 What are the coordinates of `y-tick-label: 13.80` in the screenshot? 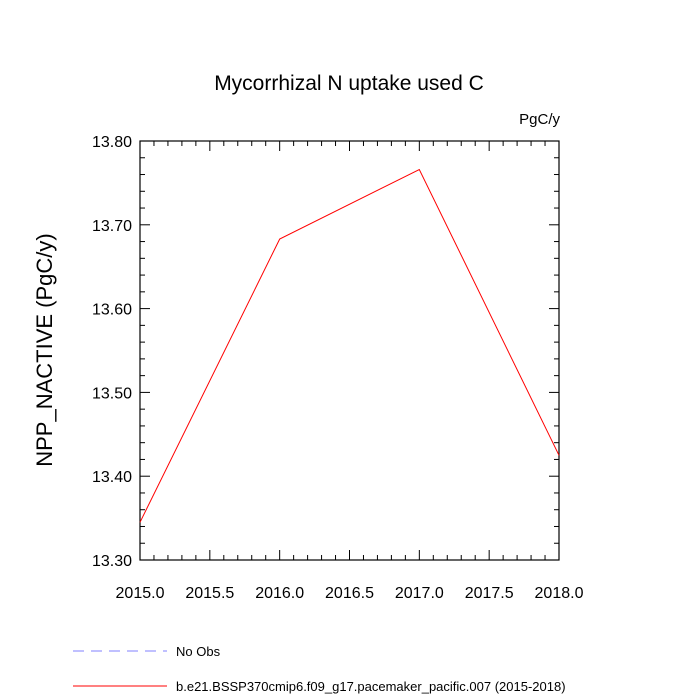 It's located at (112, 142).